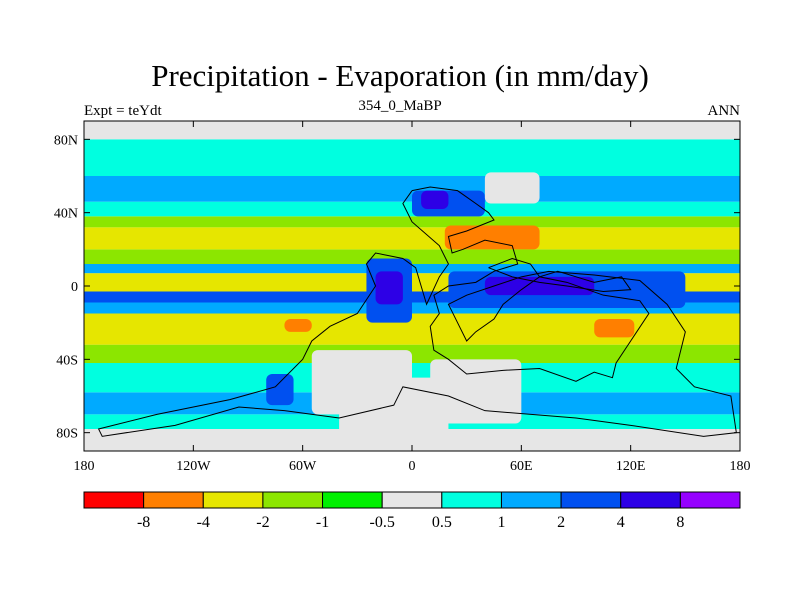 This screenshot has height=600, width=800. What do you see at coordinates (143, 522) in the screenshot?
I see `colorbar-label-0: -8` at bounding box center [143, 522].